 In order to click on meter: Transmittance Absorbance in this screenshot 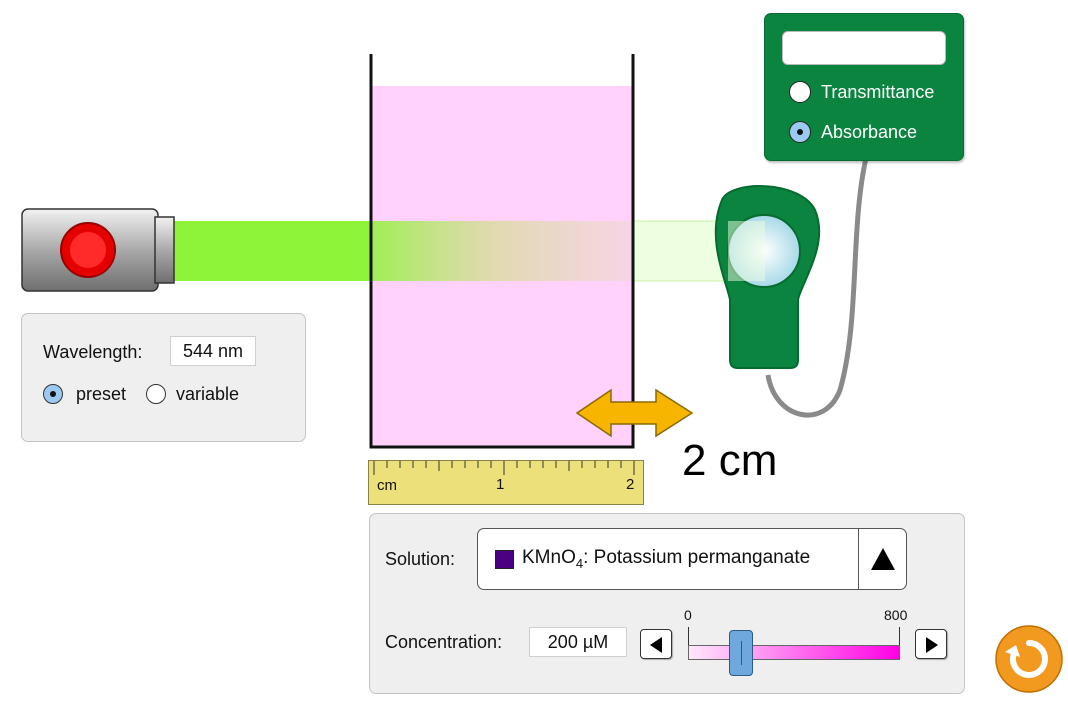, I will do `click(864, 87)`.